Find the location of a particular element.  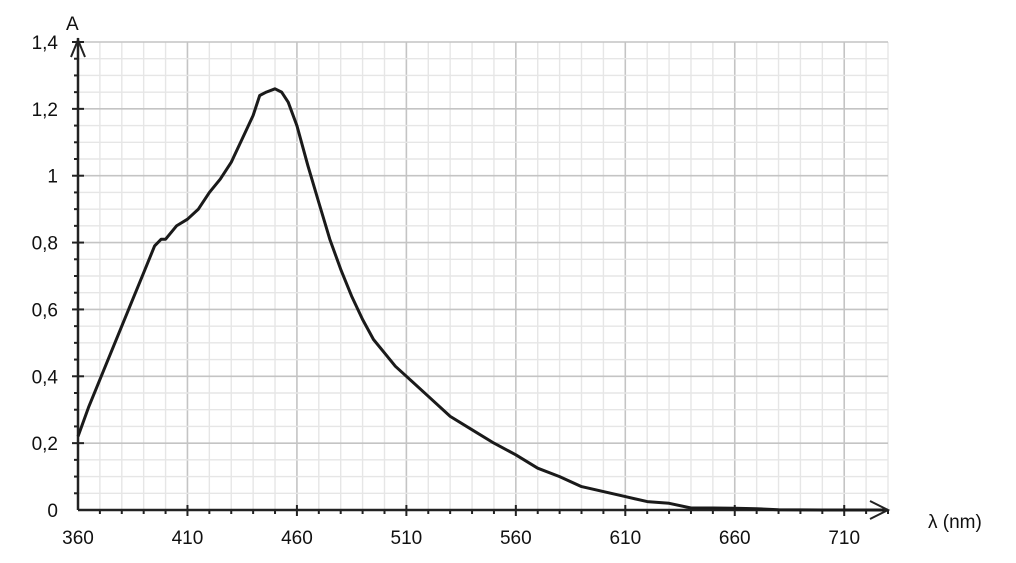

y-axis-arrow-icon is located at coordinates (78, 47).